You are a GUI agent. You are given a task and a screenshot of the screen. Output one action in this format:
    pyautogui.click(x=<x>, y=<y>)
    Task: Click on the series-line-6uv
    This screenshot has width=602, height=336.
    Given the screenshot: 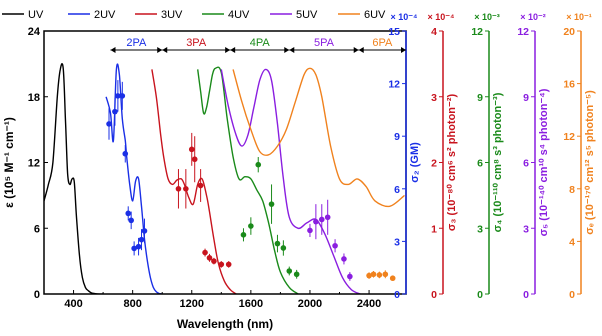 What is the action you would take?
    pyautogui.click(x=318, y=137)
    